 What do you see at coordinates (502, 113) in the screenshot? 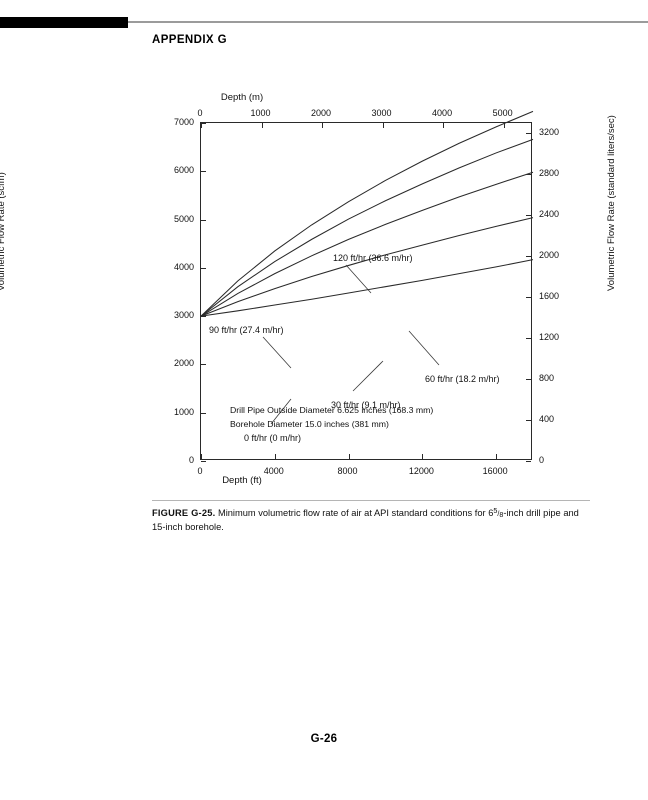
I see `tick-label-top: 5000` at bounding box center [502, 113].